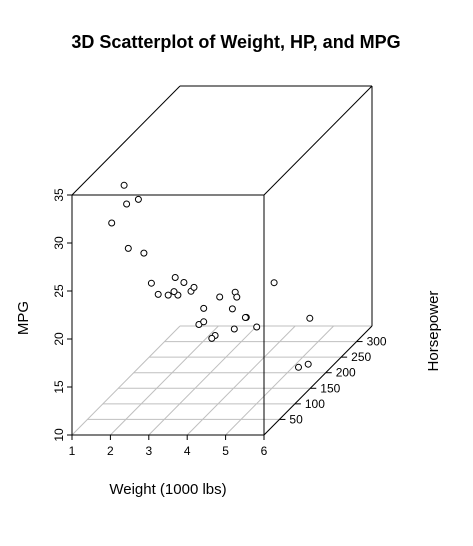 This screenshot has width=473, height=546. What do you see at coordinates (264, 451) in the screenshot?
I see `x-tick-label: 6` at bounding box center [264, 451].